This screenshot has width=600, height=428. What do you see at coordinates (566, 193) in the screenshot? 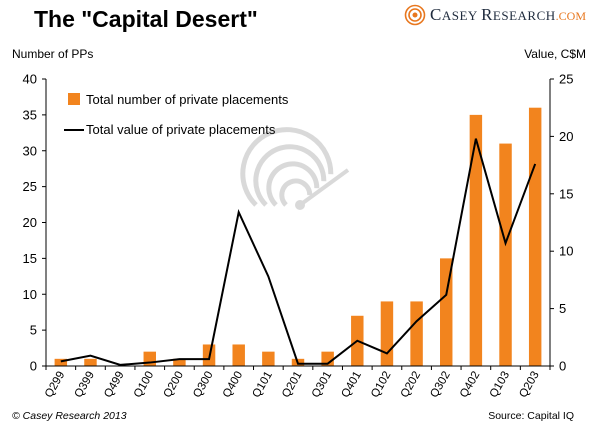
I see `right-tick-label: 15` at bounding box center [566, 193].